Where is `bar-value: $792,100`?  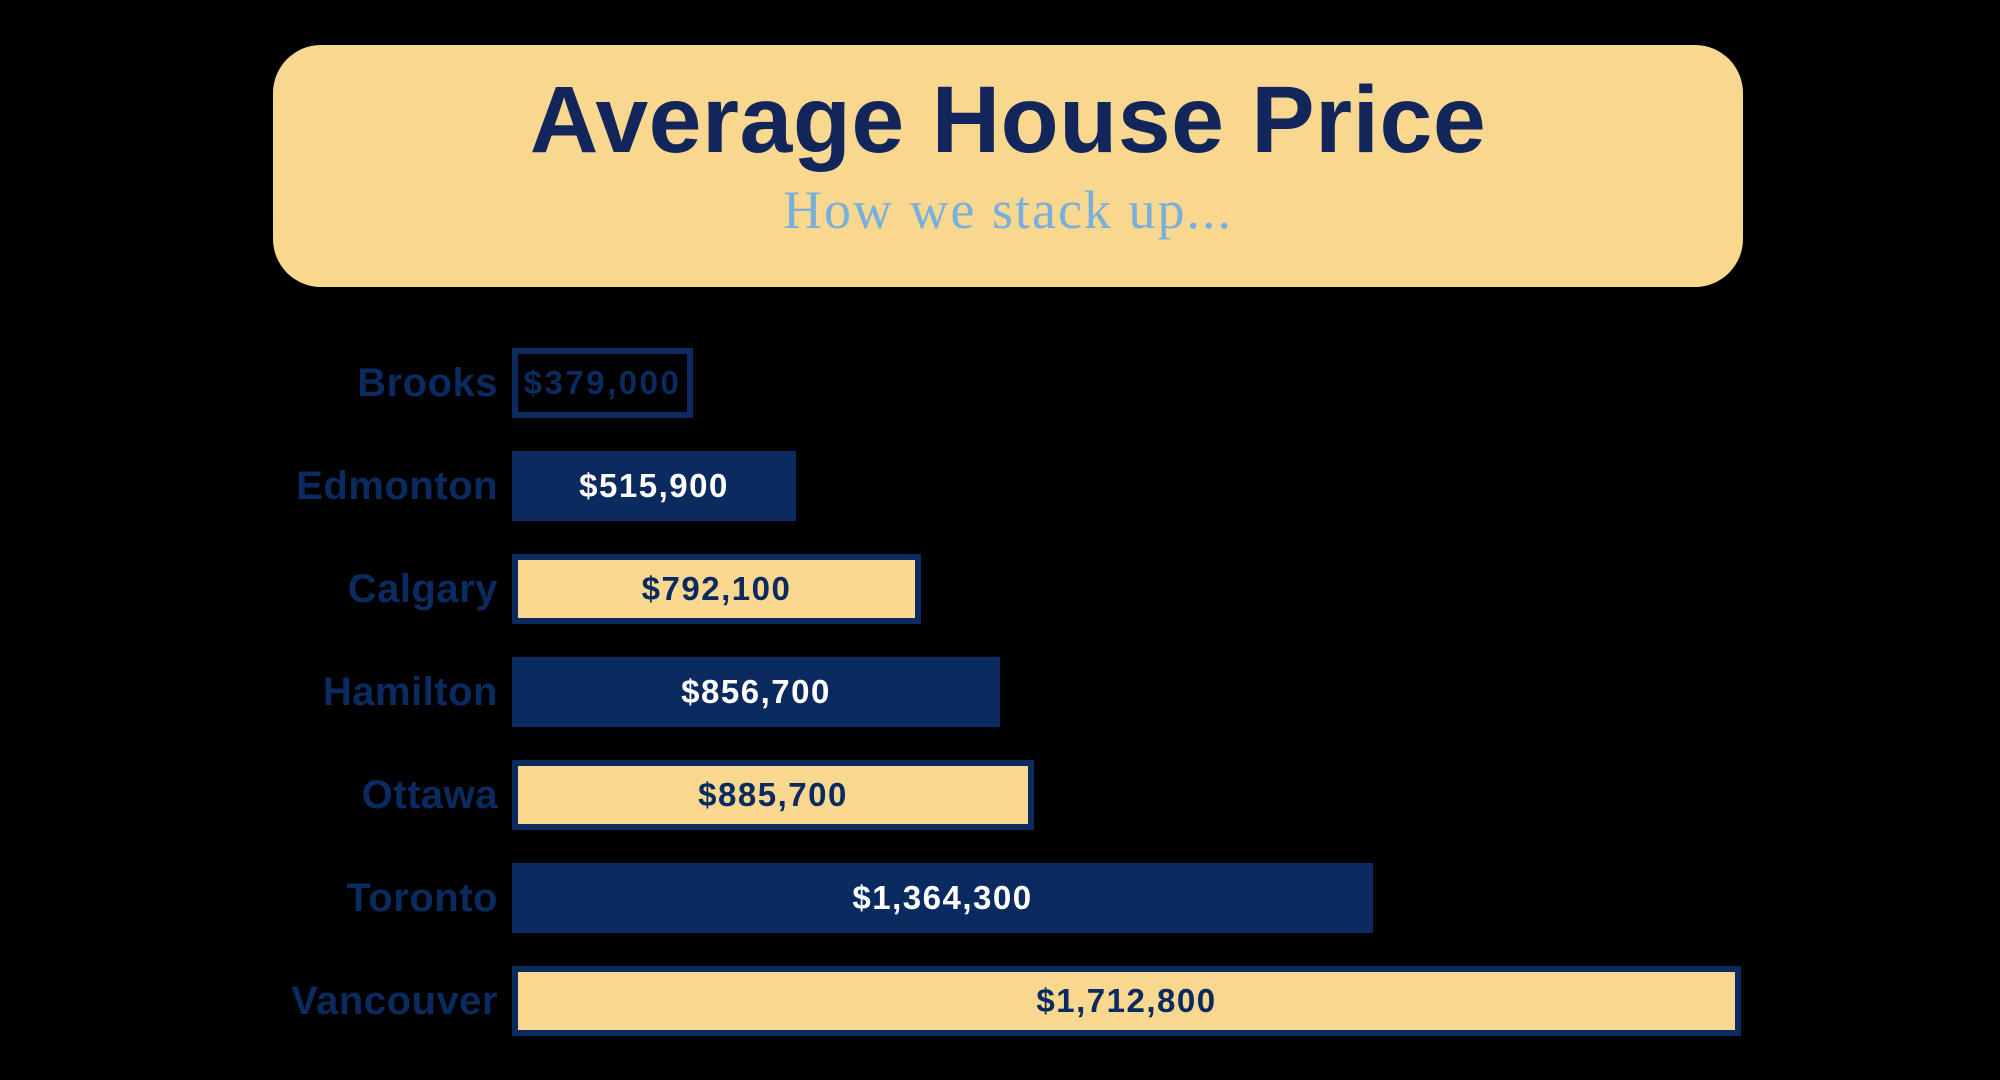
bar-value: $792,100 is located at coordinates (716, 588).